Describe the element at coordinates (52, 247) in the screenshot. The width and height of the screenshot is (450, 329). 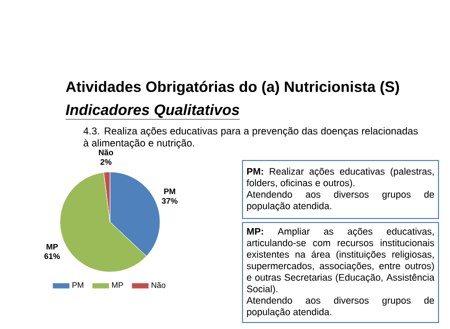
I see `slice-label: MP` at that location.